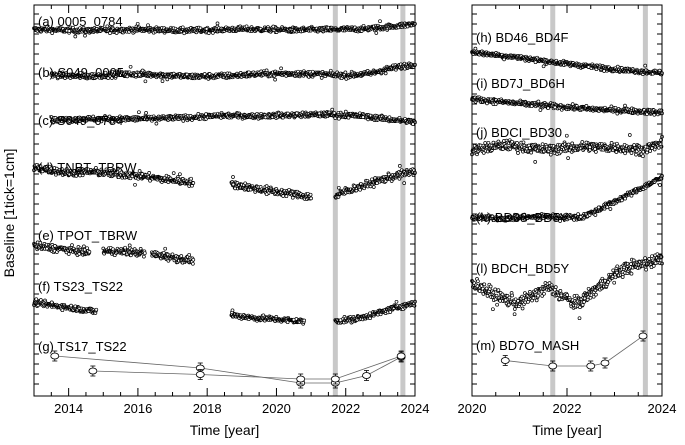 Image resolution: width=685 pixels, height=445 pixels. What do you see at coordinates (82, 346) in the screenshot?
I see `panel-label: (g) TS17_TS22` at bounding box center [82, 346].